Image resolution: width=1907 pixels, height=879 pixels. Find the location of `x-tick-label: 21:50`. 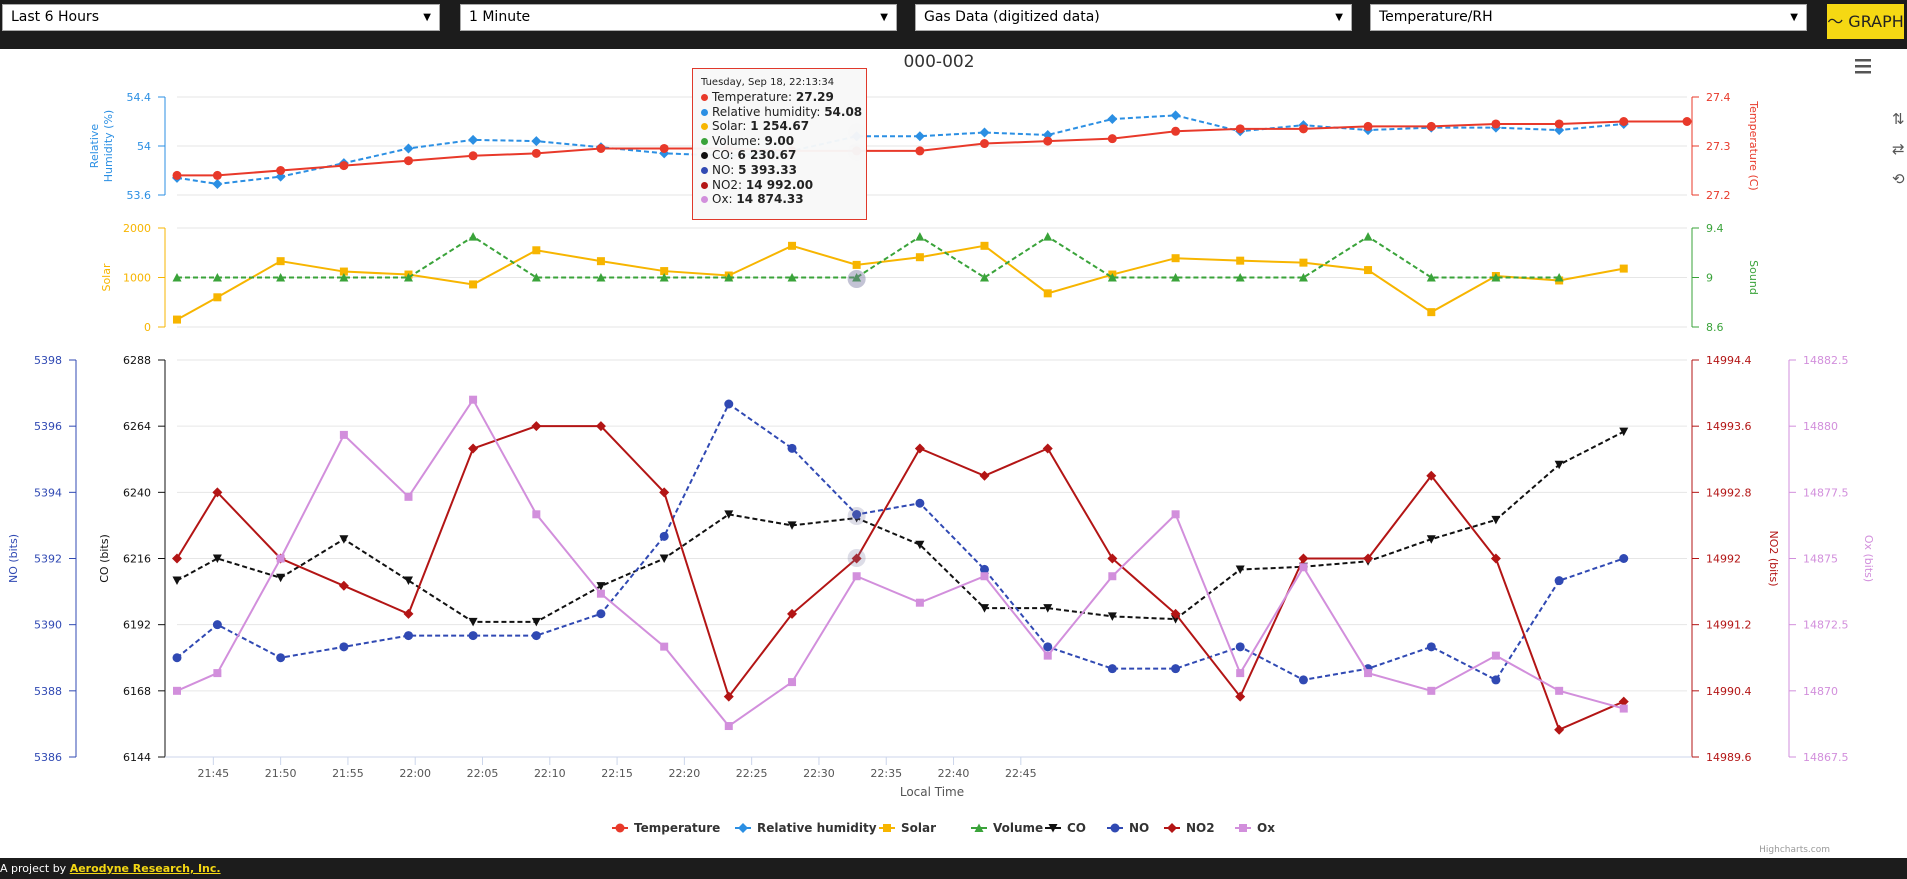

x-tick-label: 21:50 is located at coordinates (281, 773).